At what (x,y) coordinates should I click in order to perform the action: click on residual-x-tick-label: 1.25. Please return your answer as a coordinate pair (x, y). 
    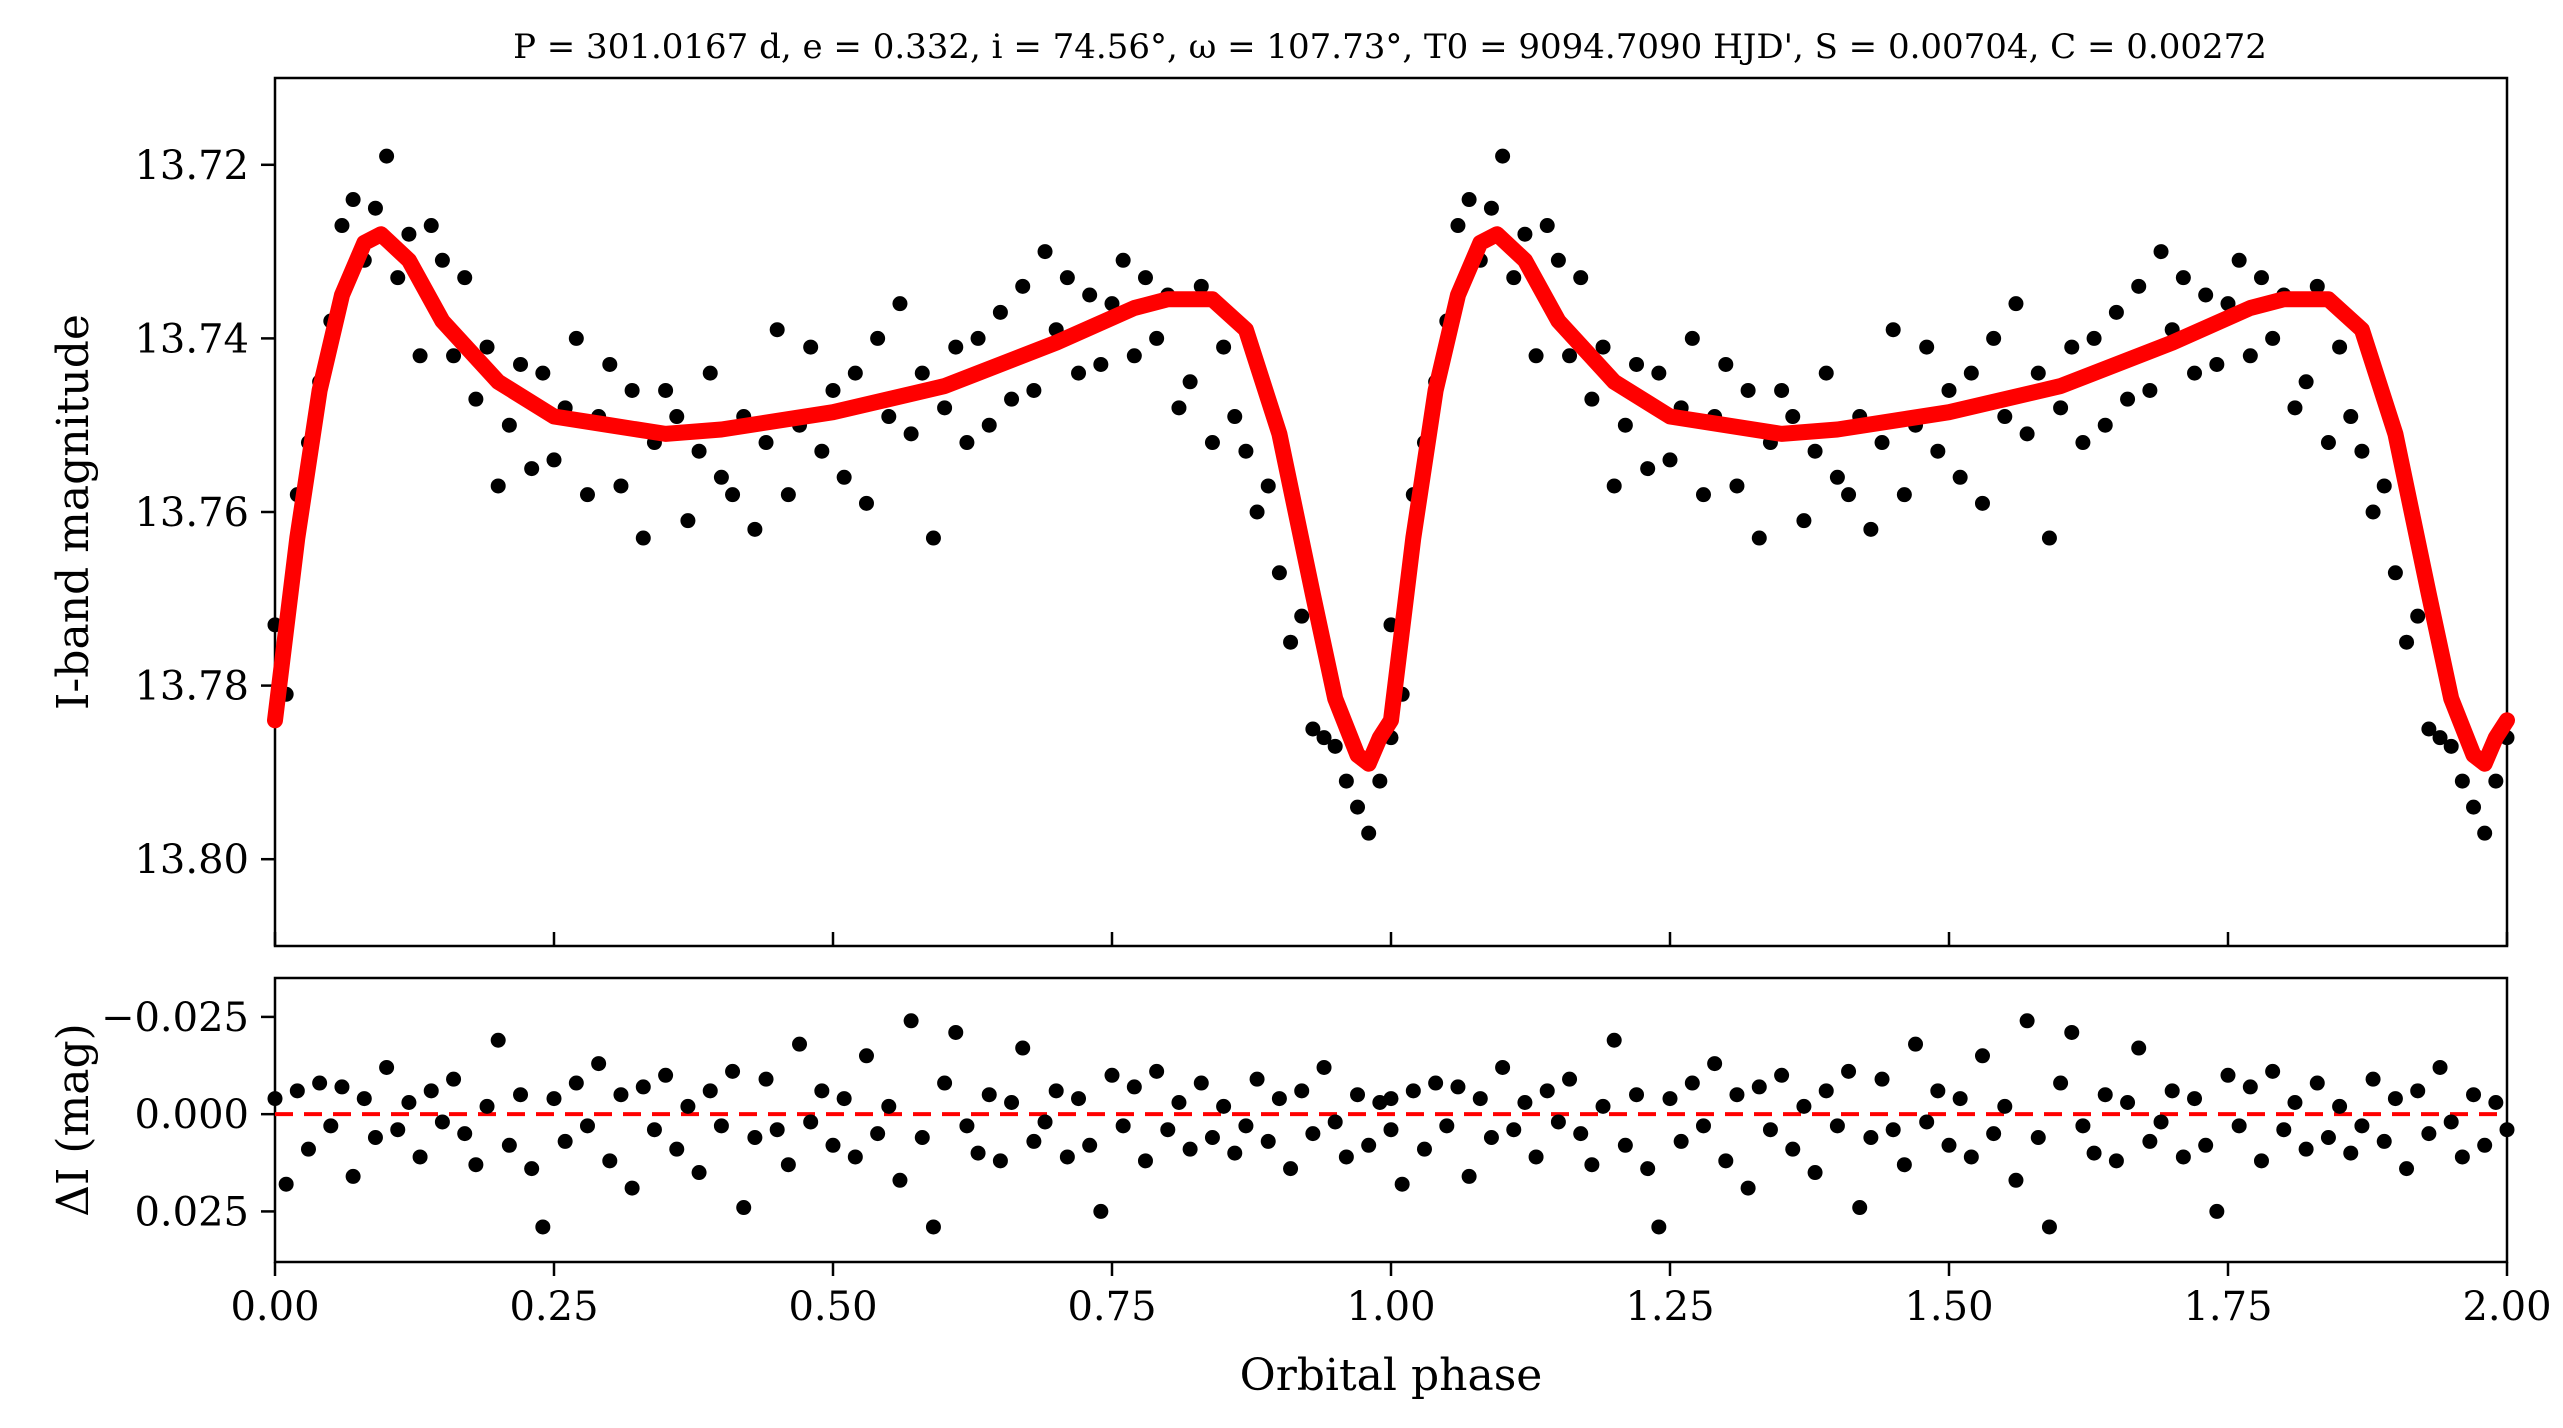
    Looking at the image, I should click on (1669, 1307).